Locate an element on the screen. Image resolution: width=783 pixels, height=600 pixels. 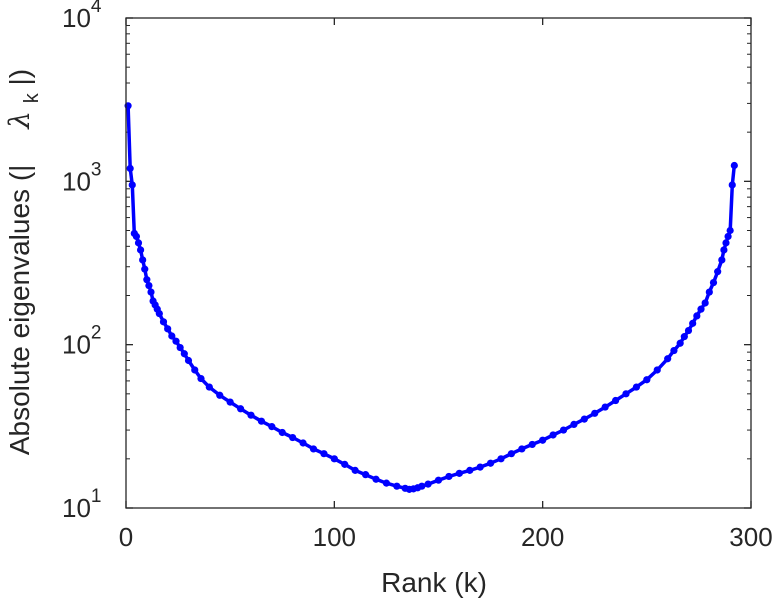
y-tick-label-3: 10⁴ is located at coordinates (82, 16).